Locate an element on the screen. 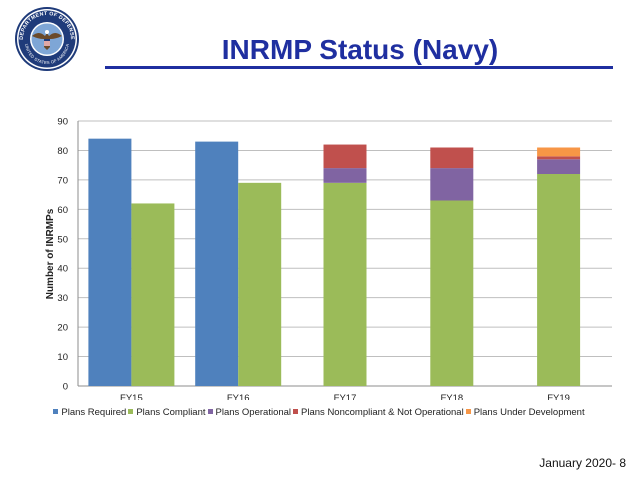  legend-label: Plans Noncompliant & Not Operational is located at coordinates (382, 412).